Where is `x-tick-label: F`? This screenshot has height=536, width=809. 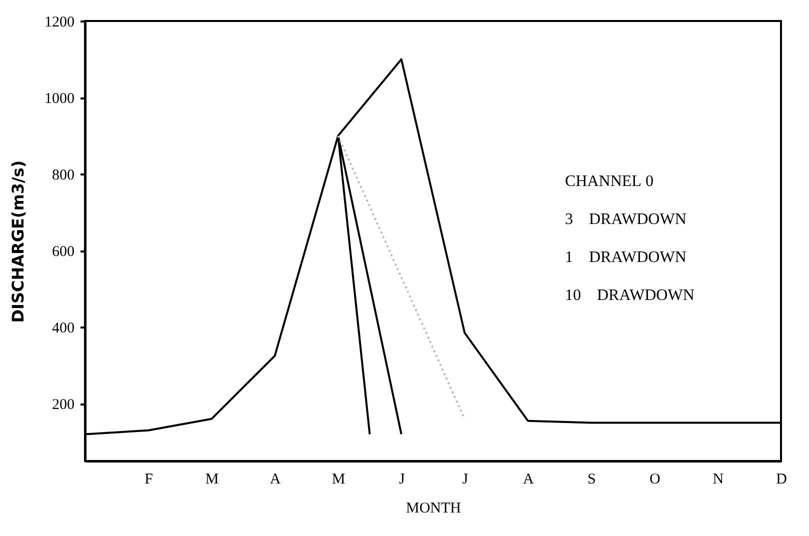 x-tick-label: F is located at coordinates (148, 480).